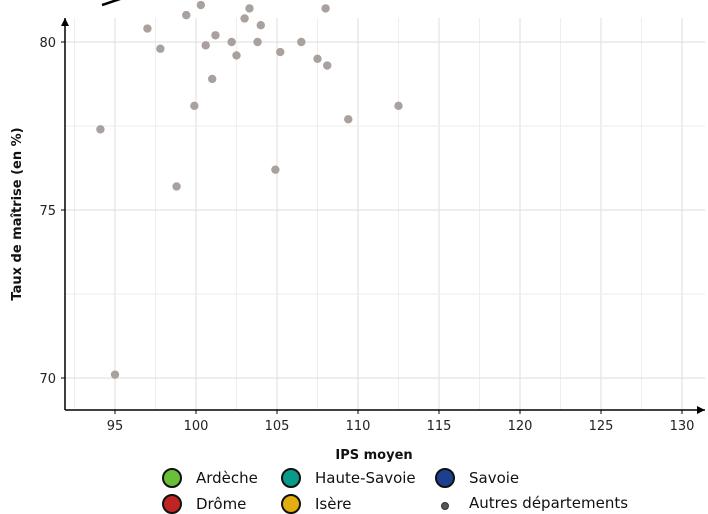  Describe the element at coordinates (549, 503) in the screenshot. I see `legend-label-autres: Autres départements` at that location.